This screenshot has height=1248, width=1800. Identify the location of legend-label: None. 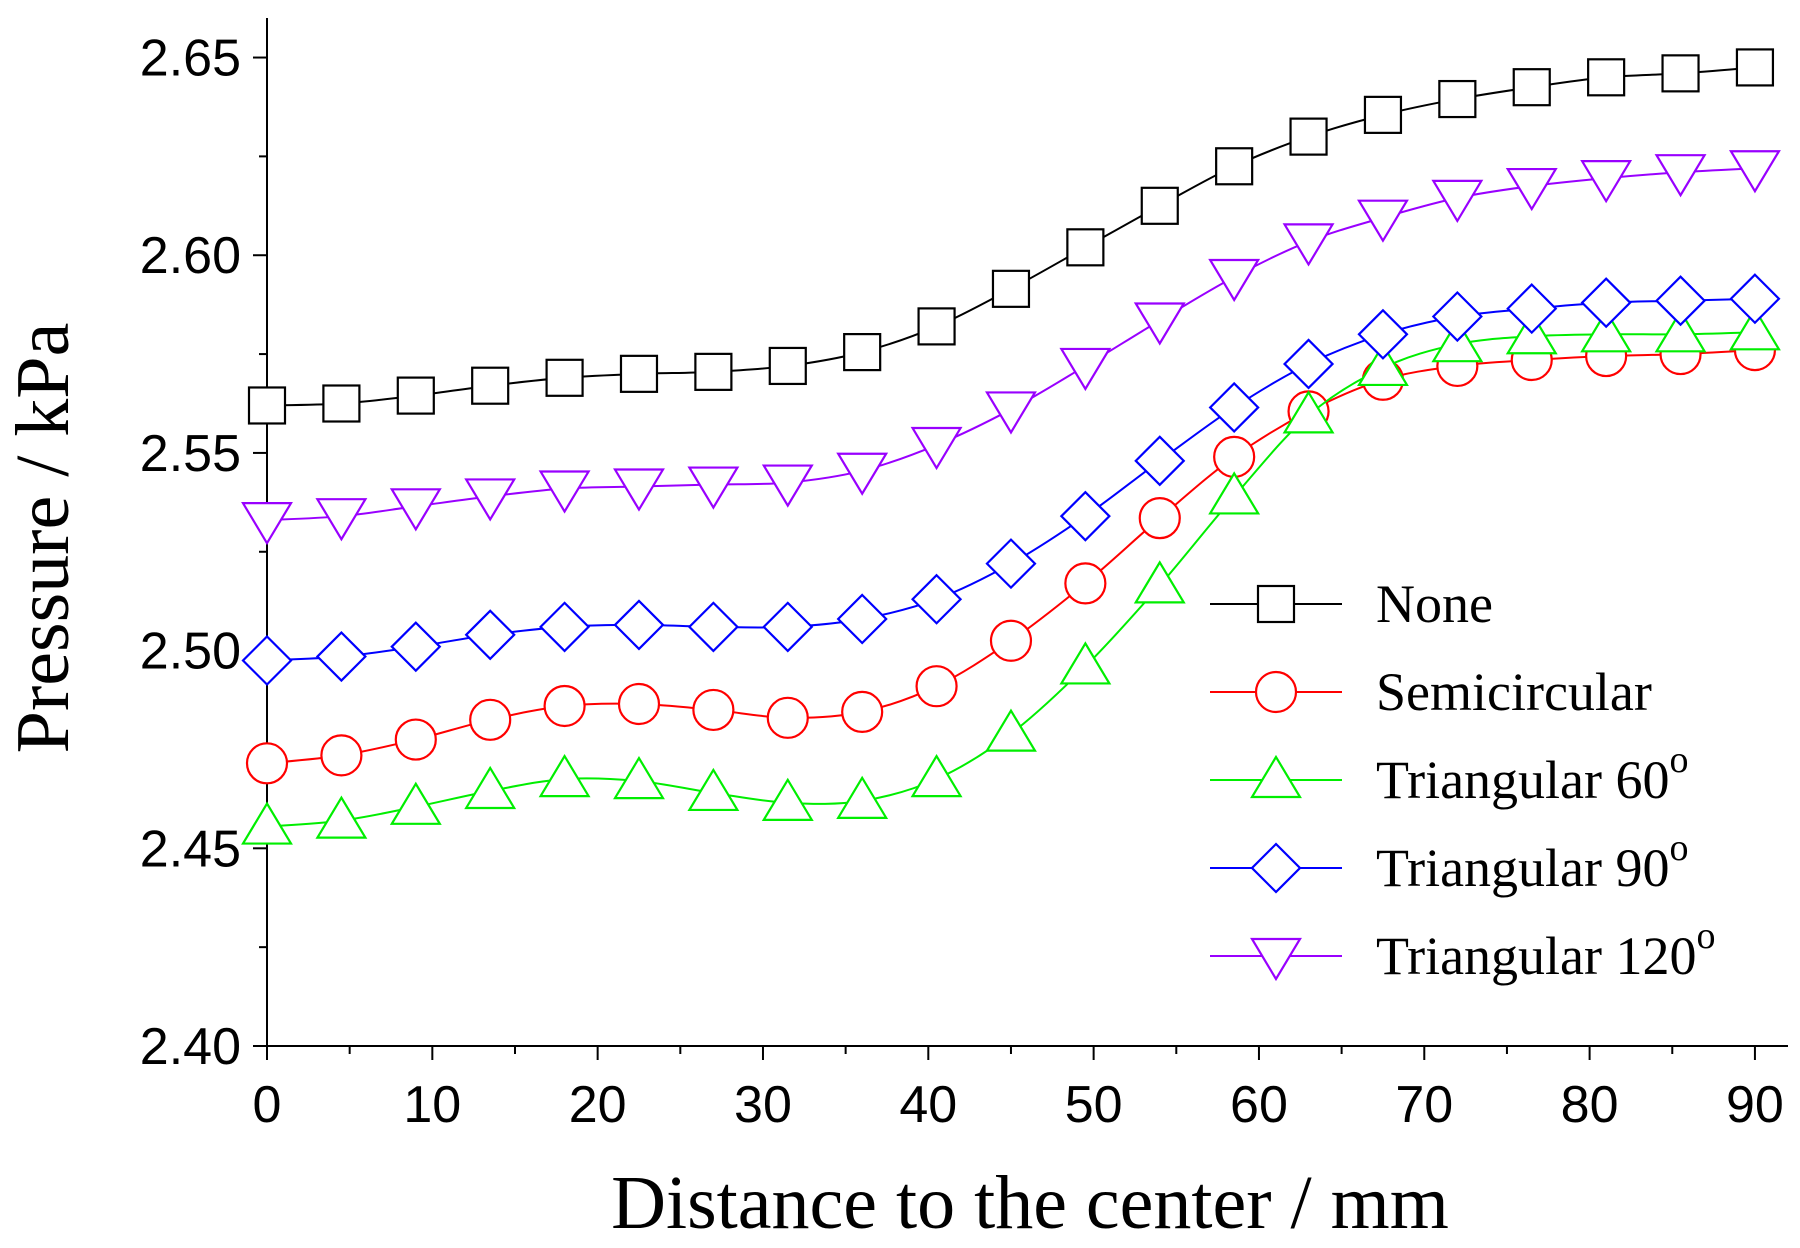
(1434, 604).